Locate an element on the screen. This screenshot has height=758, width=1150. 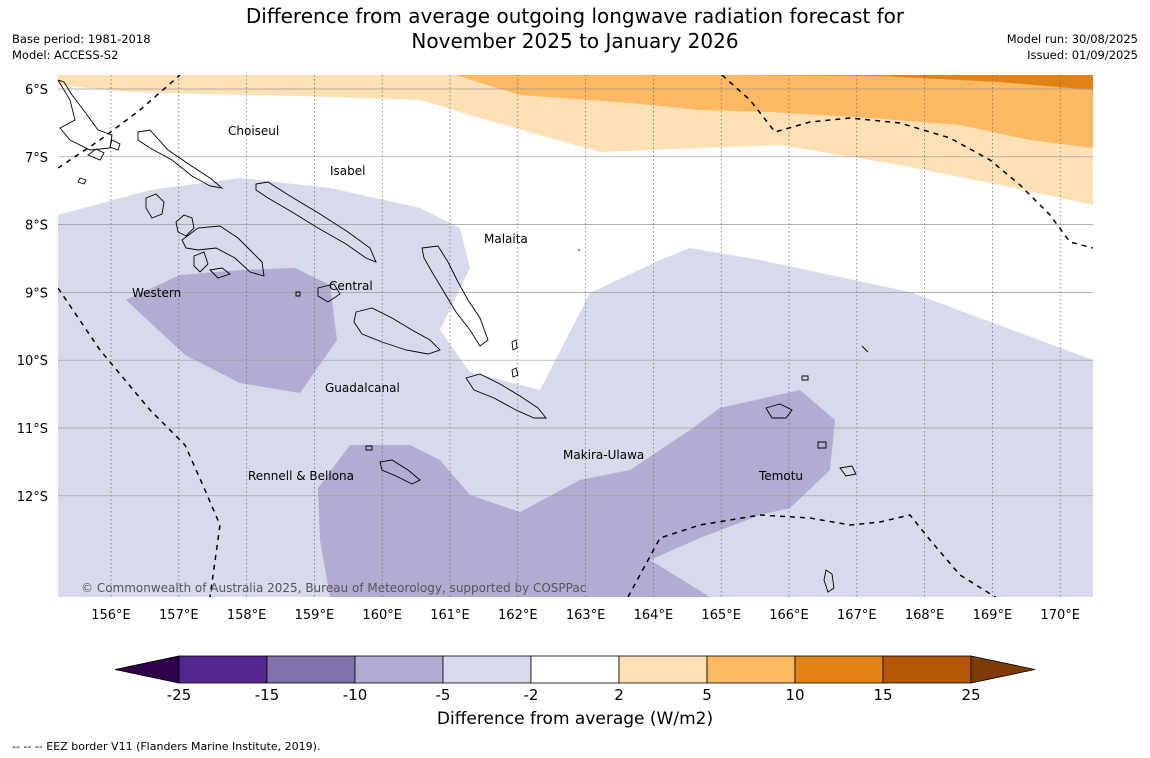
meta-right: Model run: 30/08/2025 Issued: 01/09/2025 is located at coordinates (1072, 47).